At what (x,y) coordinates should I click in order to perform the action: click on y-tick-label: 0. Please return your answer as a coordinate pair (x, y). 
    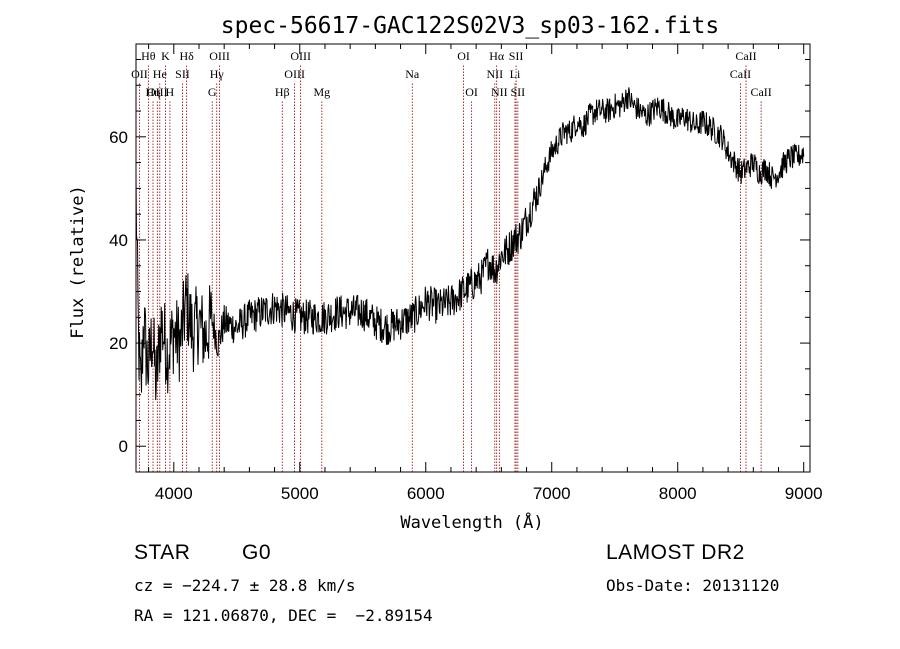
    Looking at the image, I should click on (123, 446).